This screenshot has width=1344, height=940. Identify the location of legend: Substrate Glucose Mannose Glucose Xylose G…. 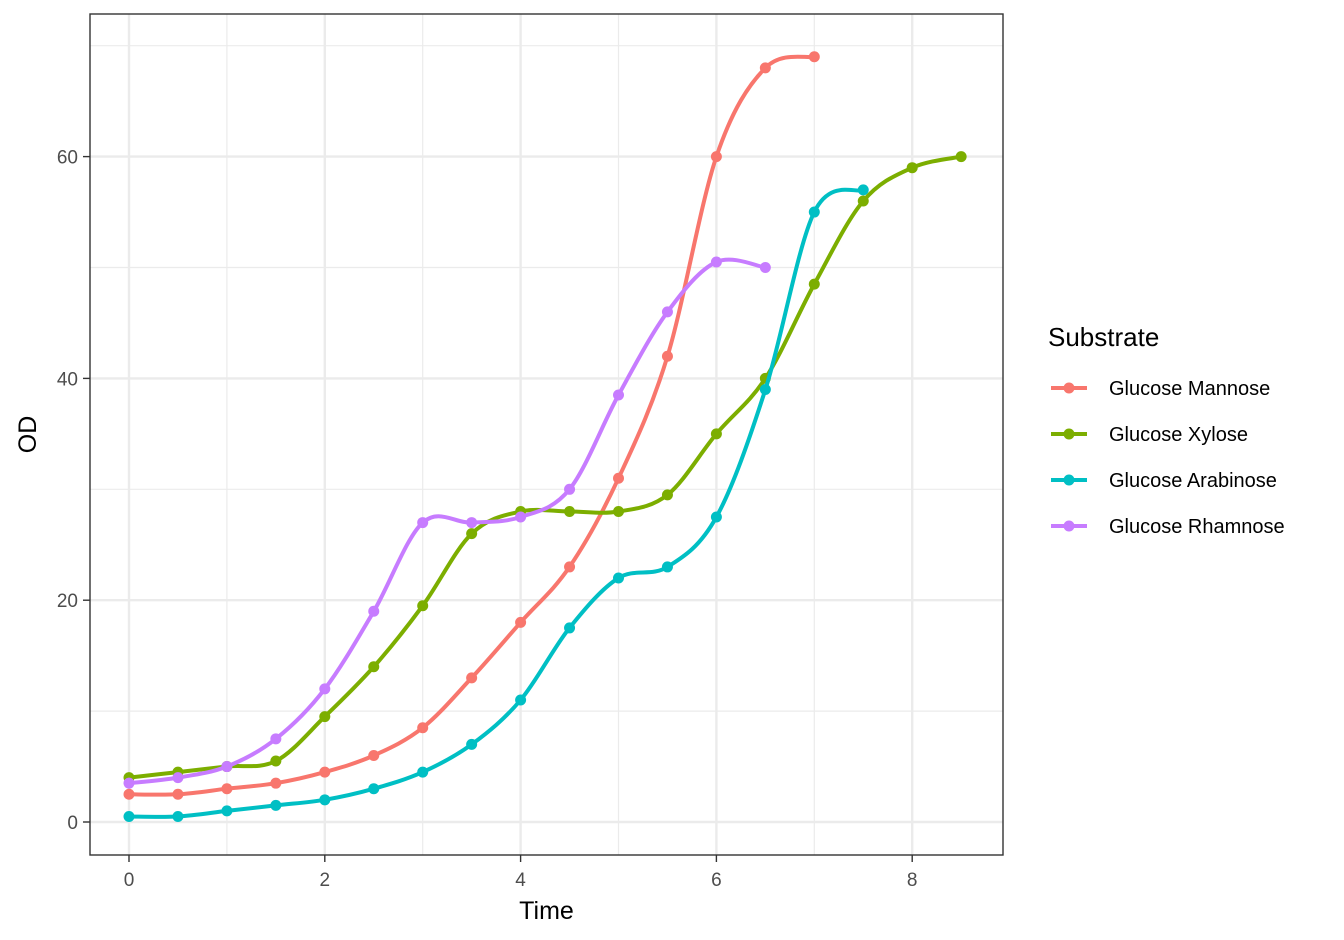
(1166, 430).